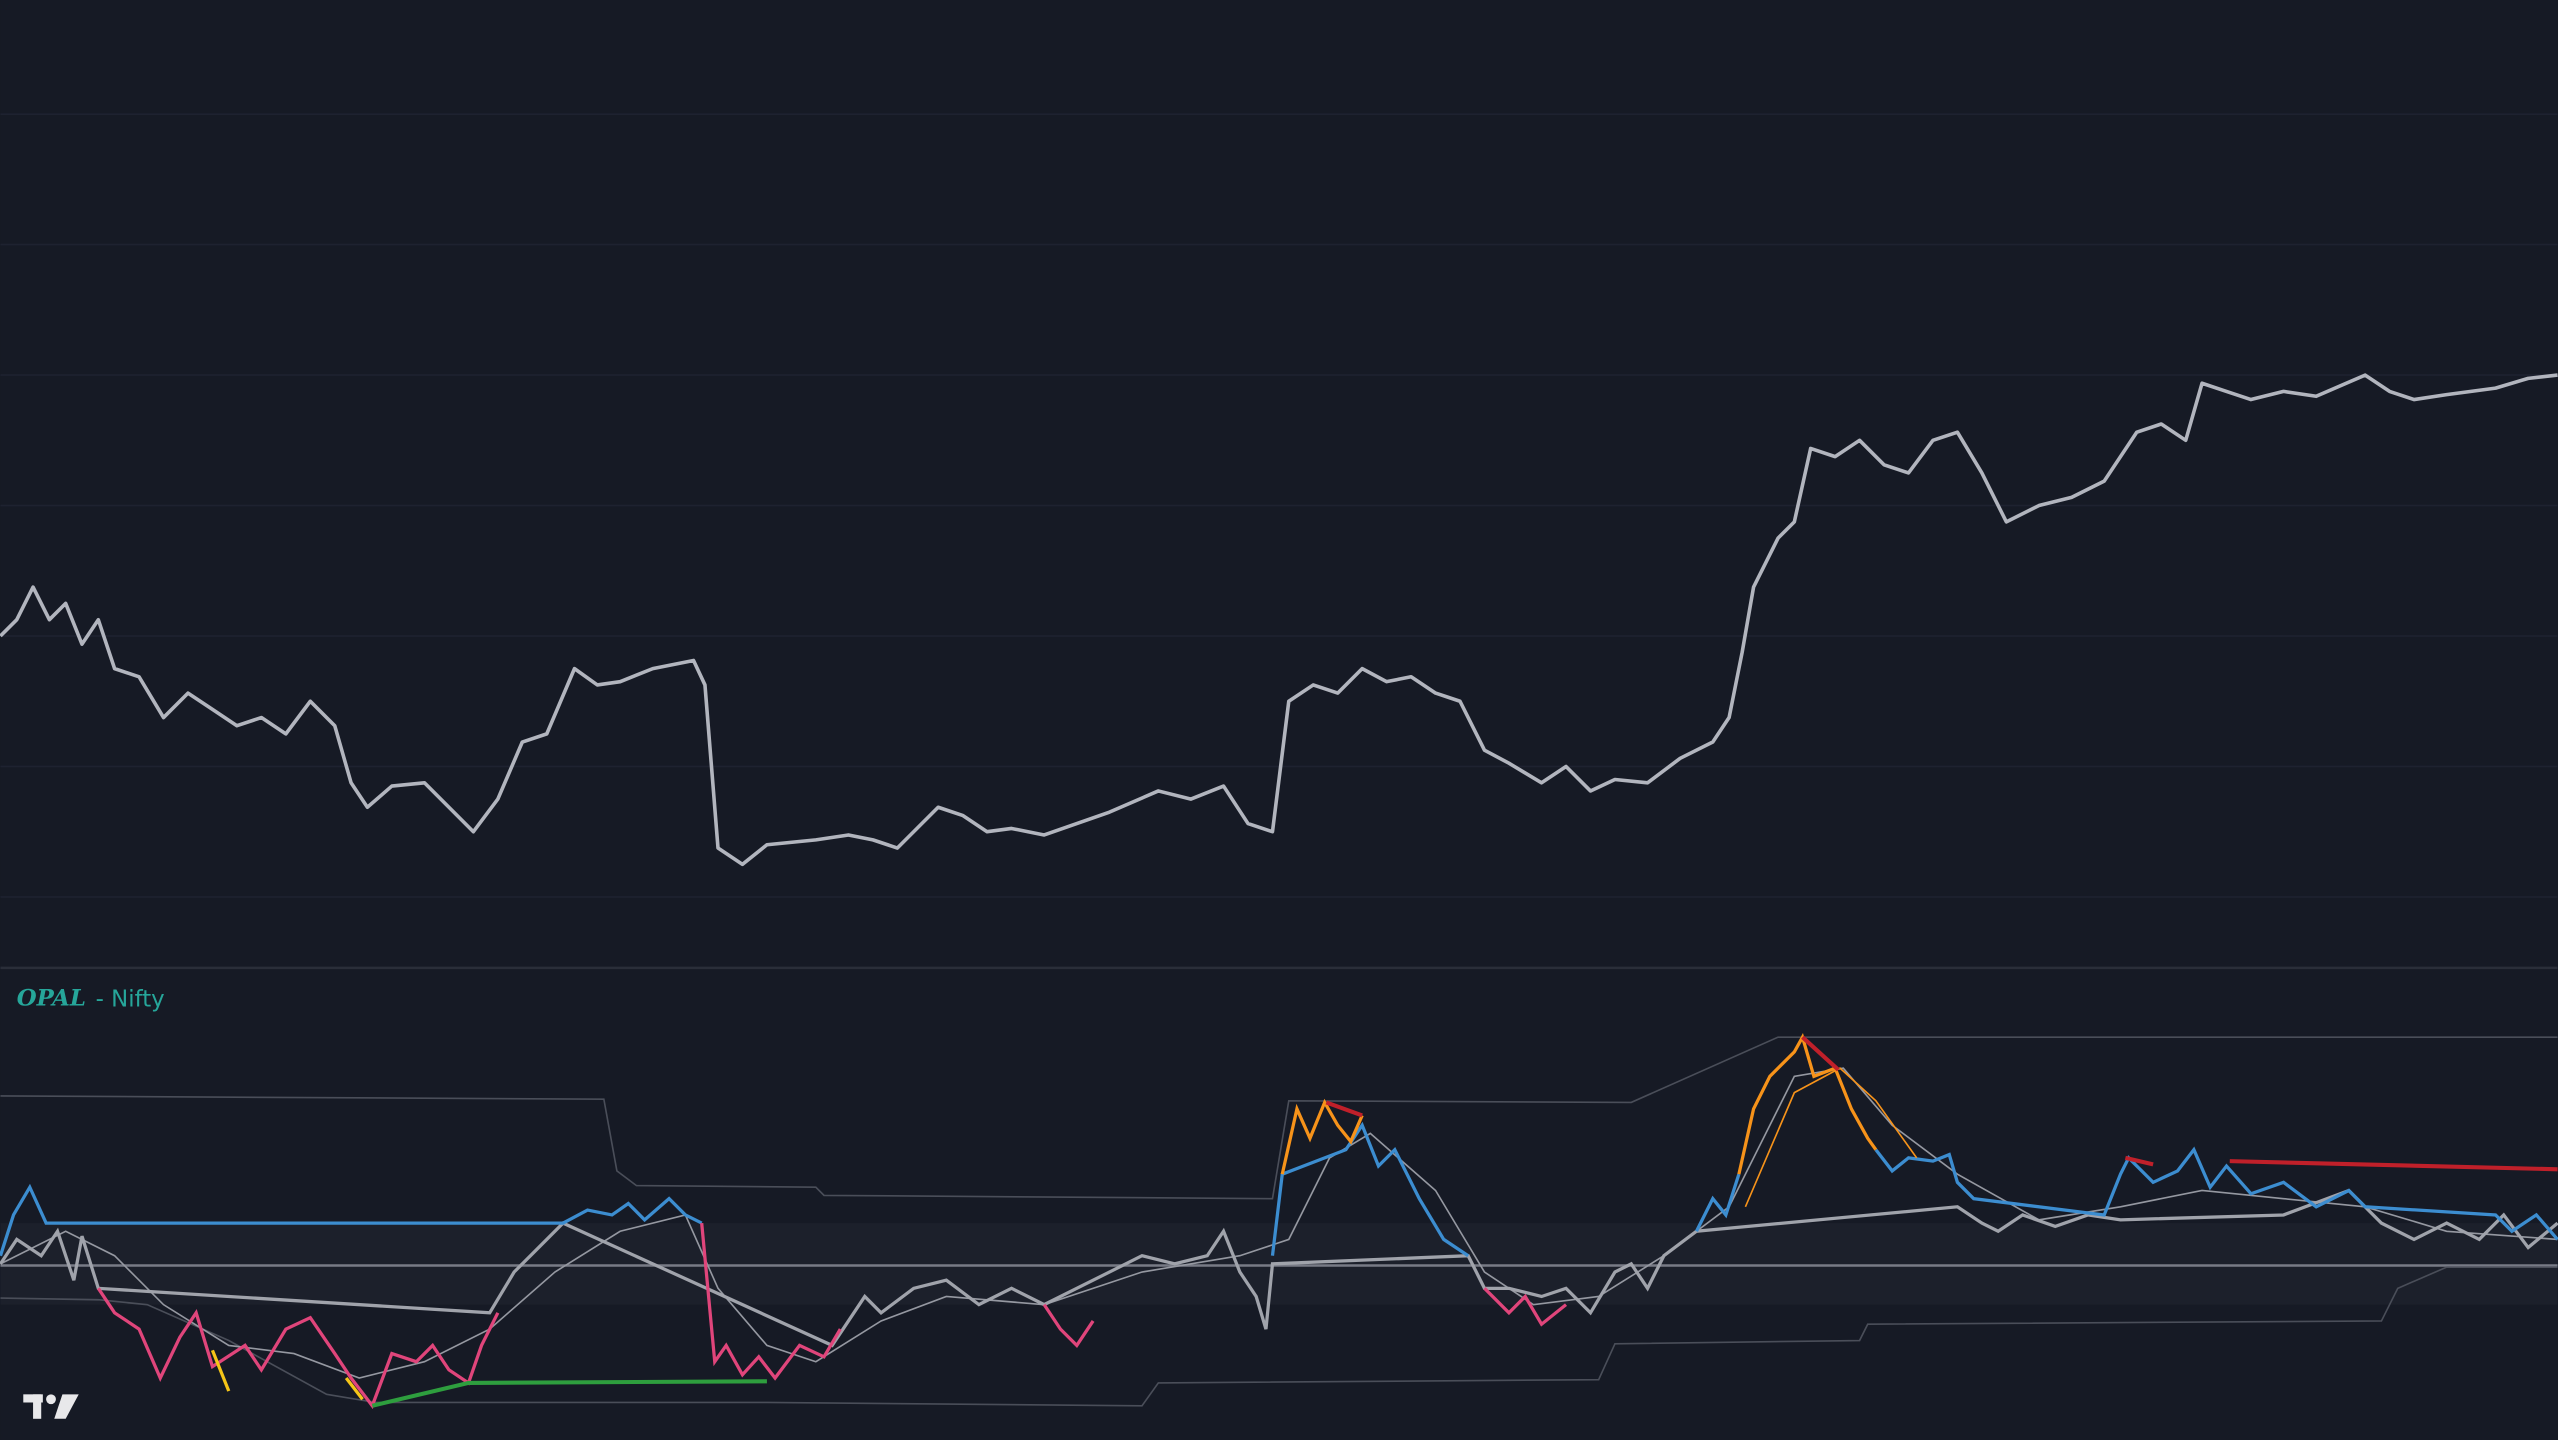 Image resolution: width=2558 pixels, height=1440 pixels. What do you see at coordinates (130, 999) in the screenshot?
I see `indicator-symbol: - Nifty` at bounding box center [130, 999].